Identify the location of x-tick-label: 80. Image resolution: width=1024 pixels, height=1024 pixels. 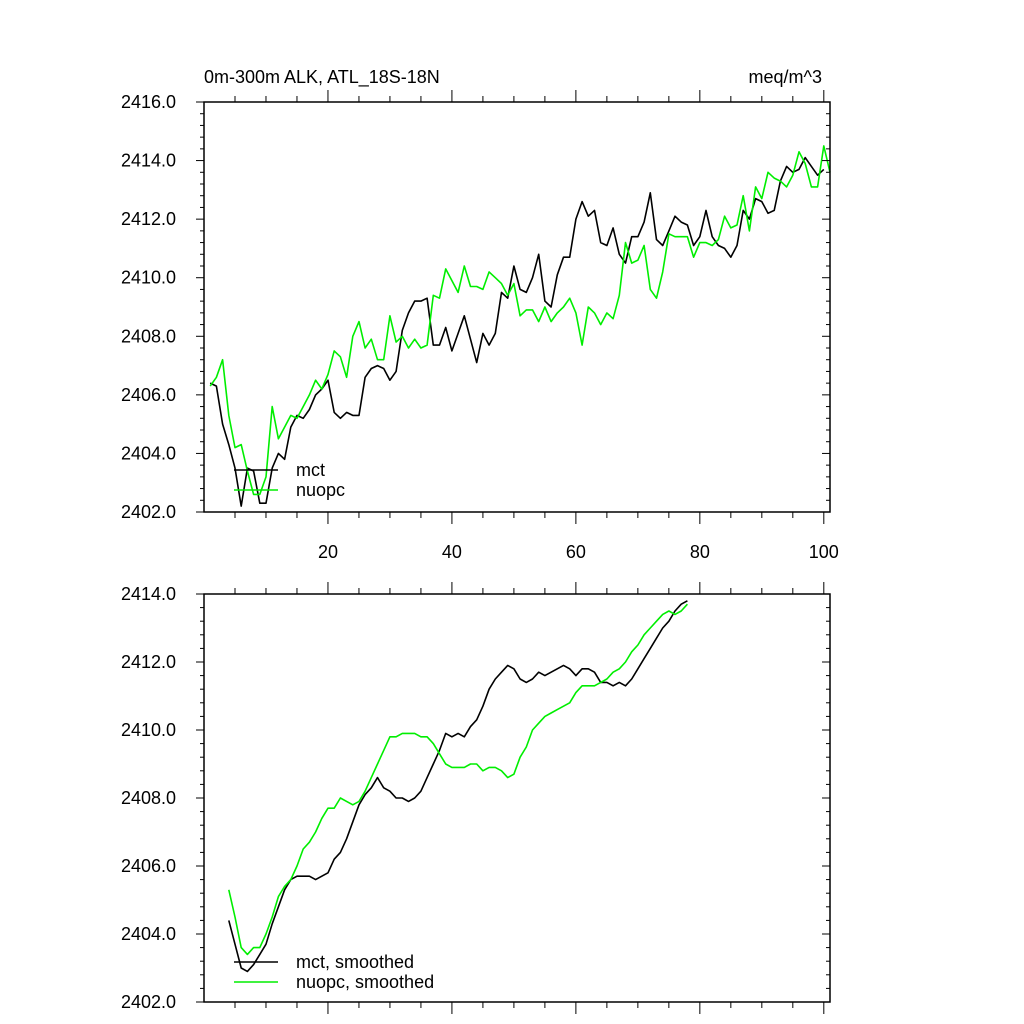
(700, 552).